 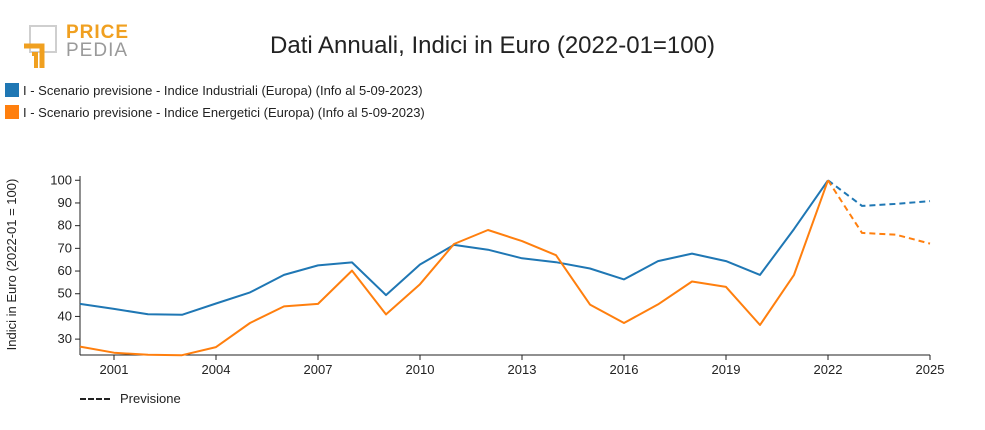 What do you see at coordinates (726, 369) in the screenshot?
I see `x-tick-label: 2019` at bounding box center [726, 369].